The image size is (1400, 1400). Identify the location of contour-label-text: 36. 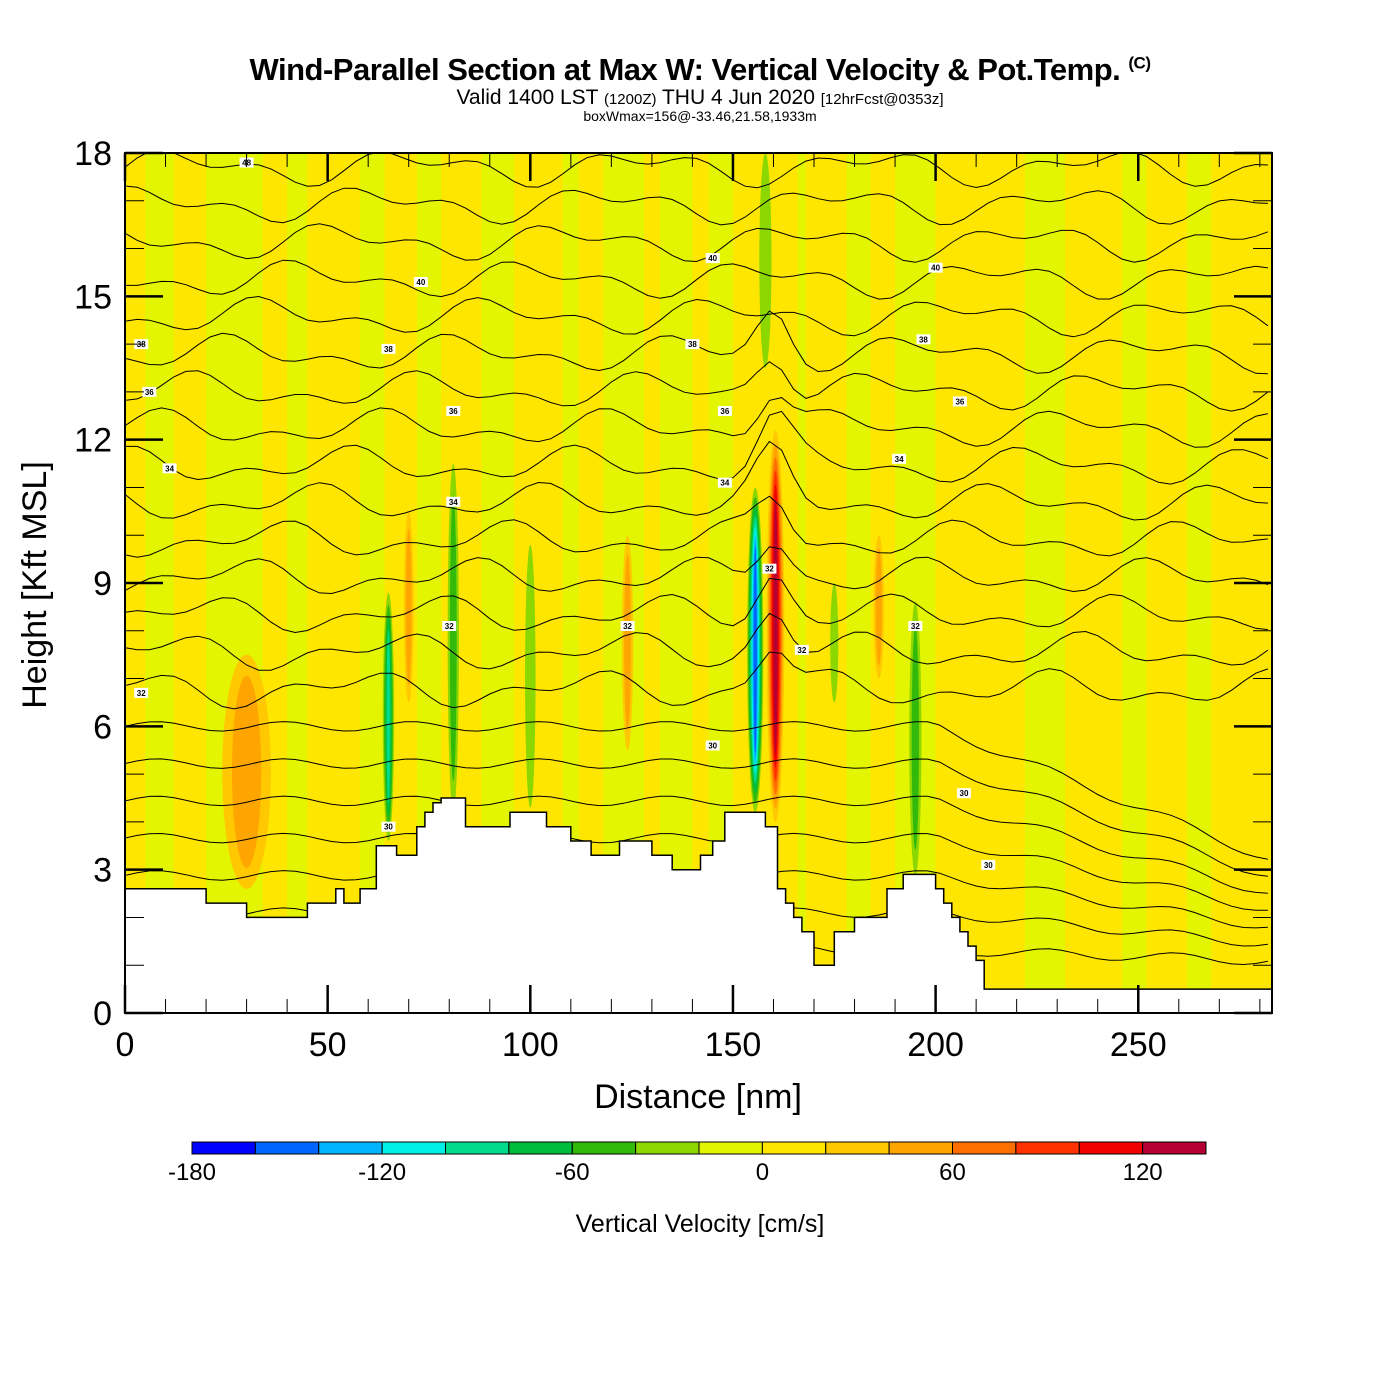
(453, 411).